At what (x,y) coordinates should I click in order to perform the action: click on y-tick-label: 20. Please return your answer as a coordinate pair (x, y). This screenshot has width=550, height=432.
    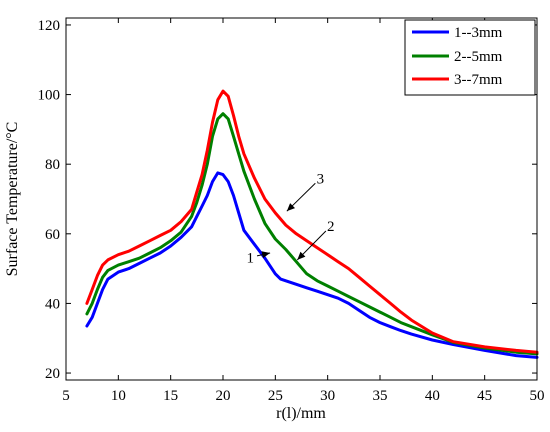
    Looking at the image, I should click on (52, 374).